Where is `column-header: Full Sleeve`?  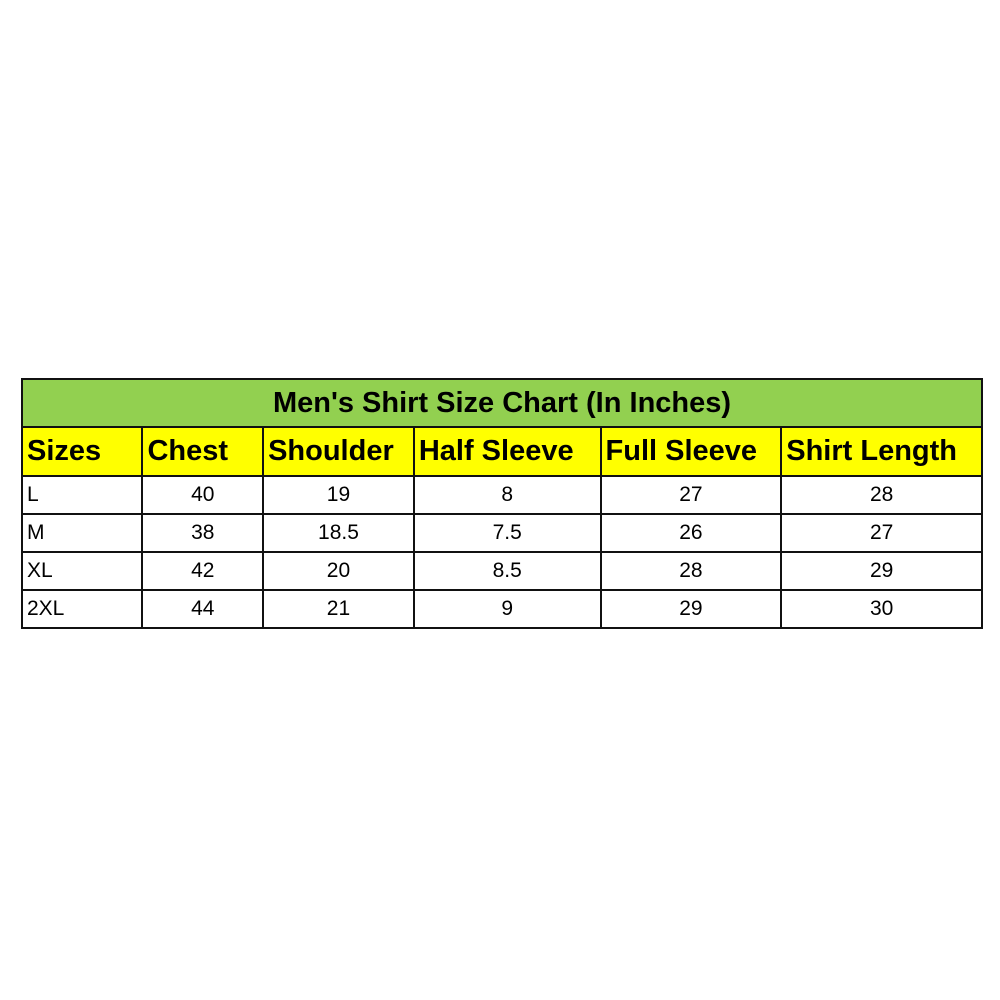 column-header: Full Sleeve is located at coordinates (691, 451).